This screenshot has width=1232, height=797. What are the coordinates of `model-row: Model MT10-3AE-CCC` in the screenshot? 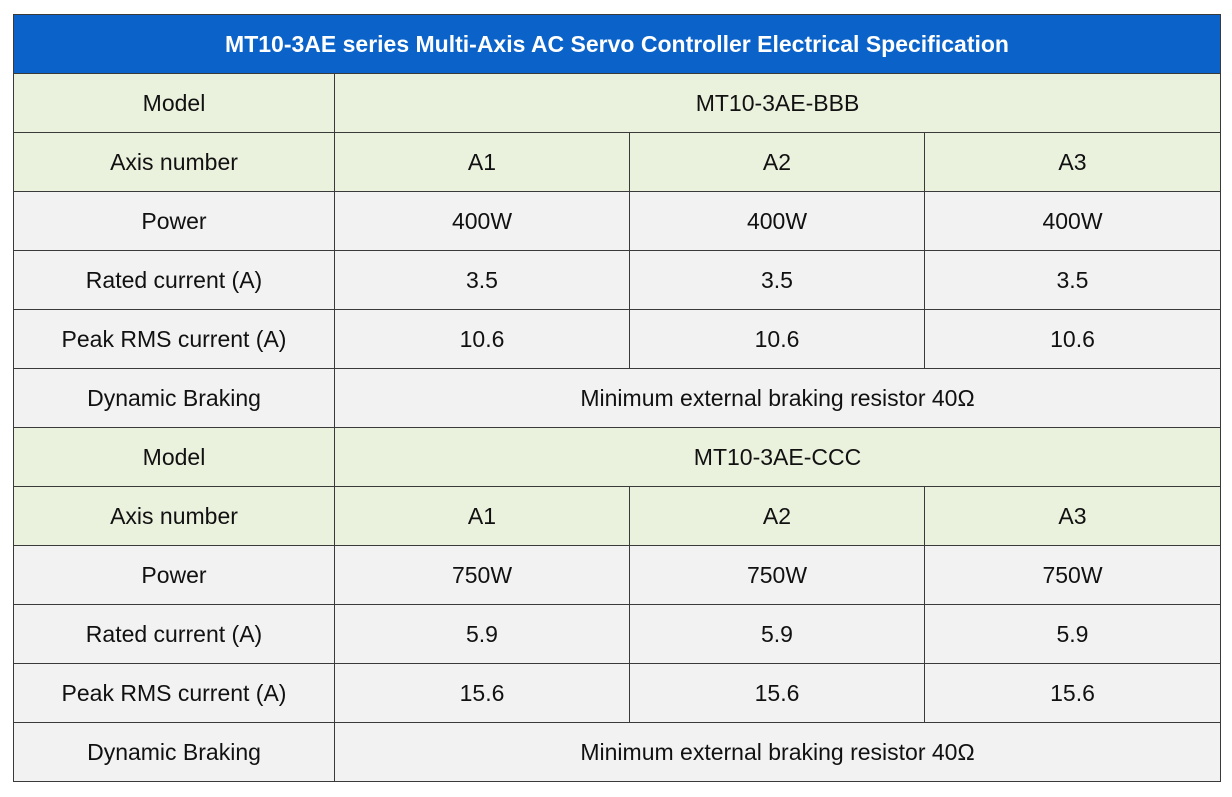 It's located at (617, 457).